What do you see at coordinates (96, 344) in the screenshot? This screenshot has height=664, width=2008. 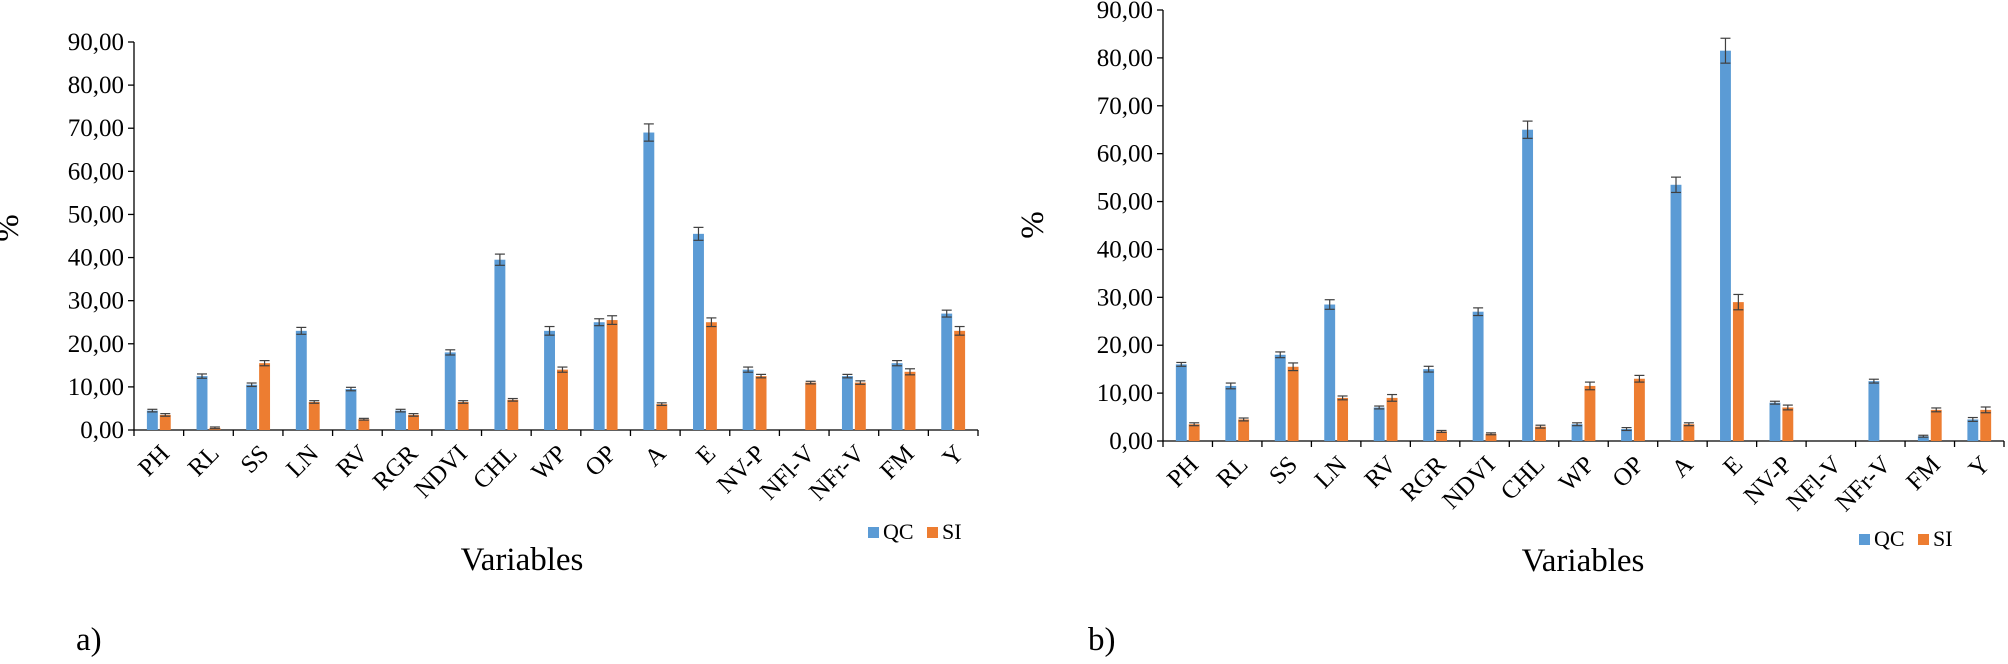 I see `y-tick-label: 20,00` at bounding box center [96, 344].